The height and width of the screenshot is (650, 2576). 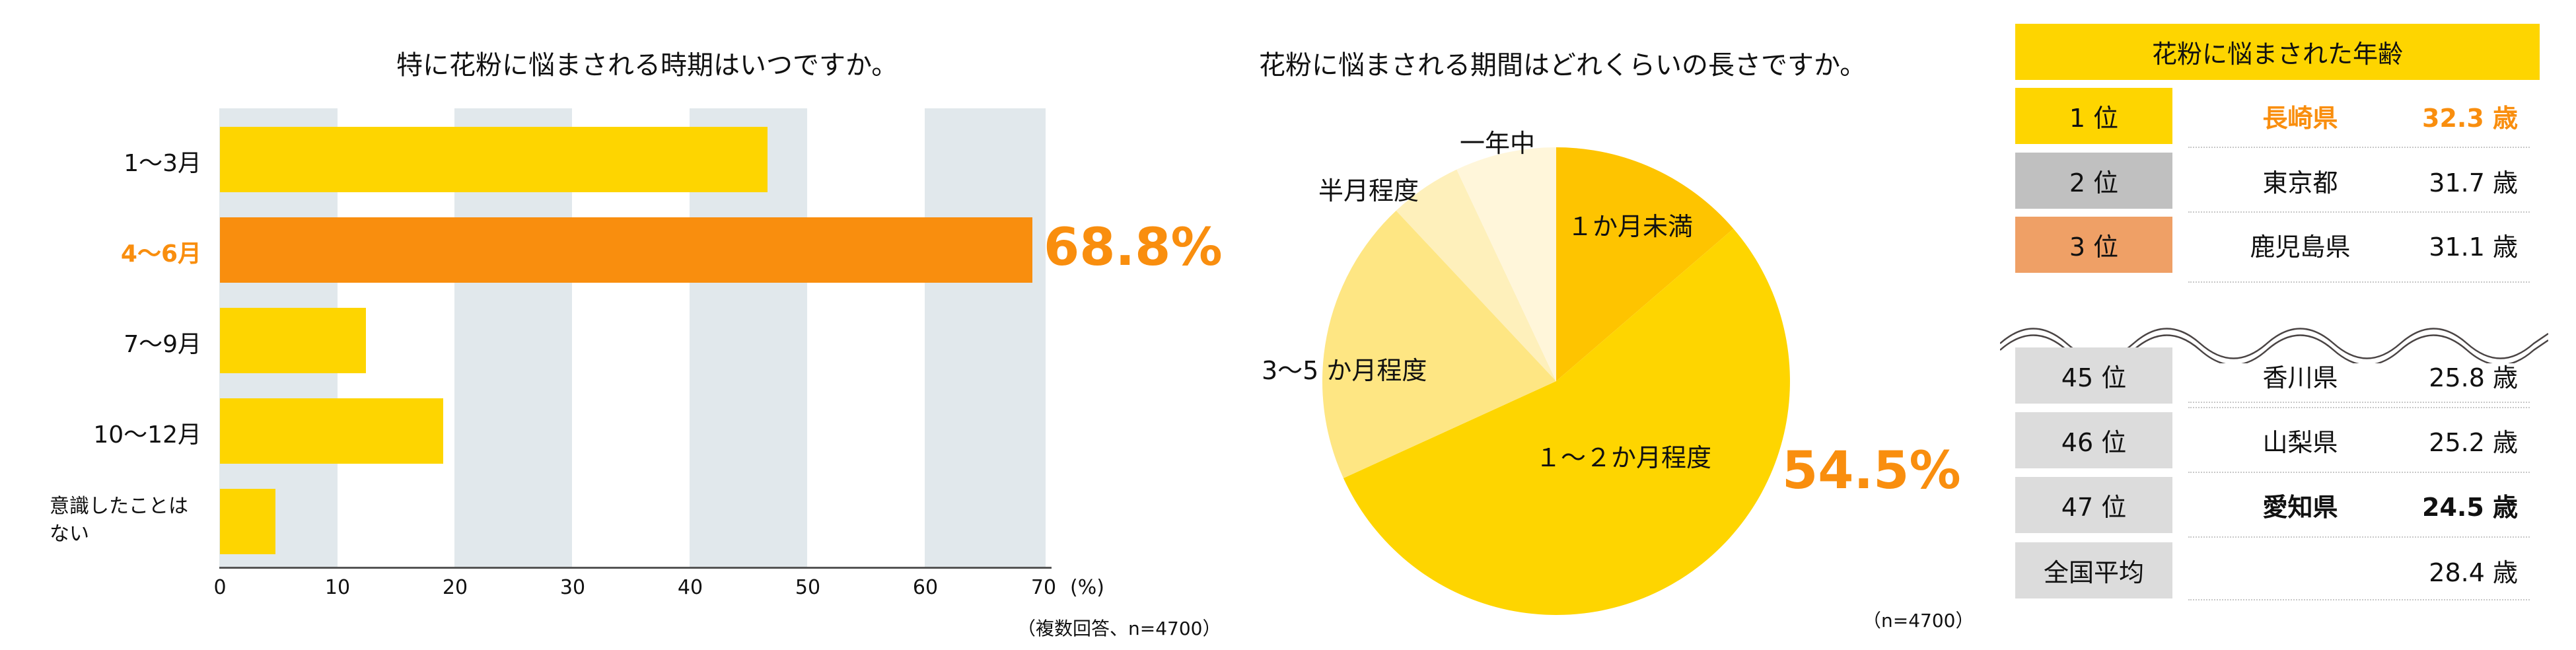 What do you see at coordinates (1624, 457) in the screenshot?
I see `pie-label-1-2-months: １～２か月程度` at bounding box center [1624, 457].